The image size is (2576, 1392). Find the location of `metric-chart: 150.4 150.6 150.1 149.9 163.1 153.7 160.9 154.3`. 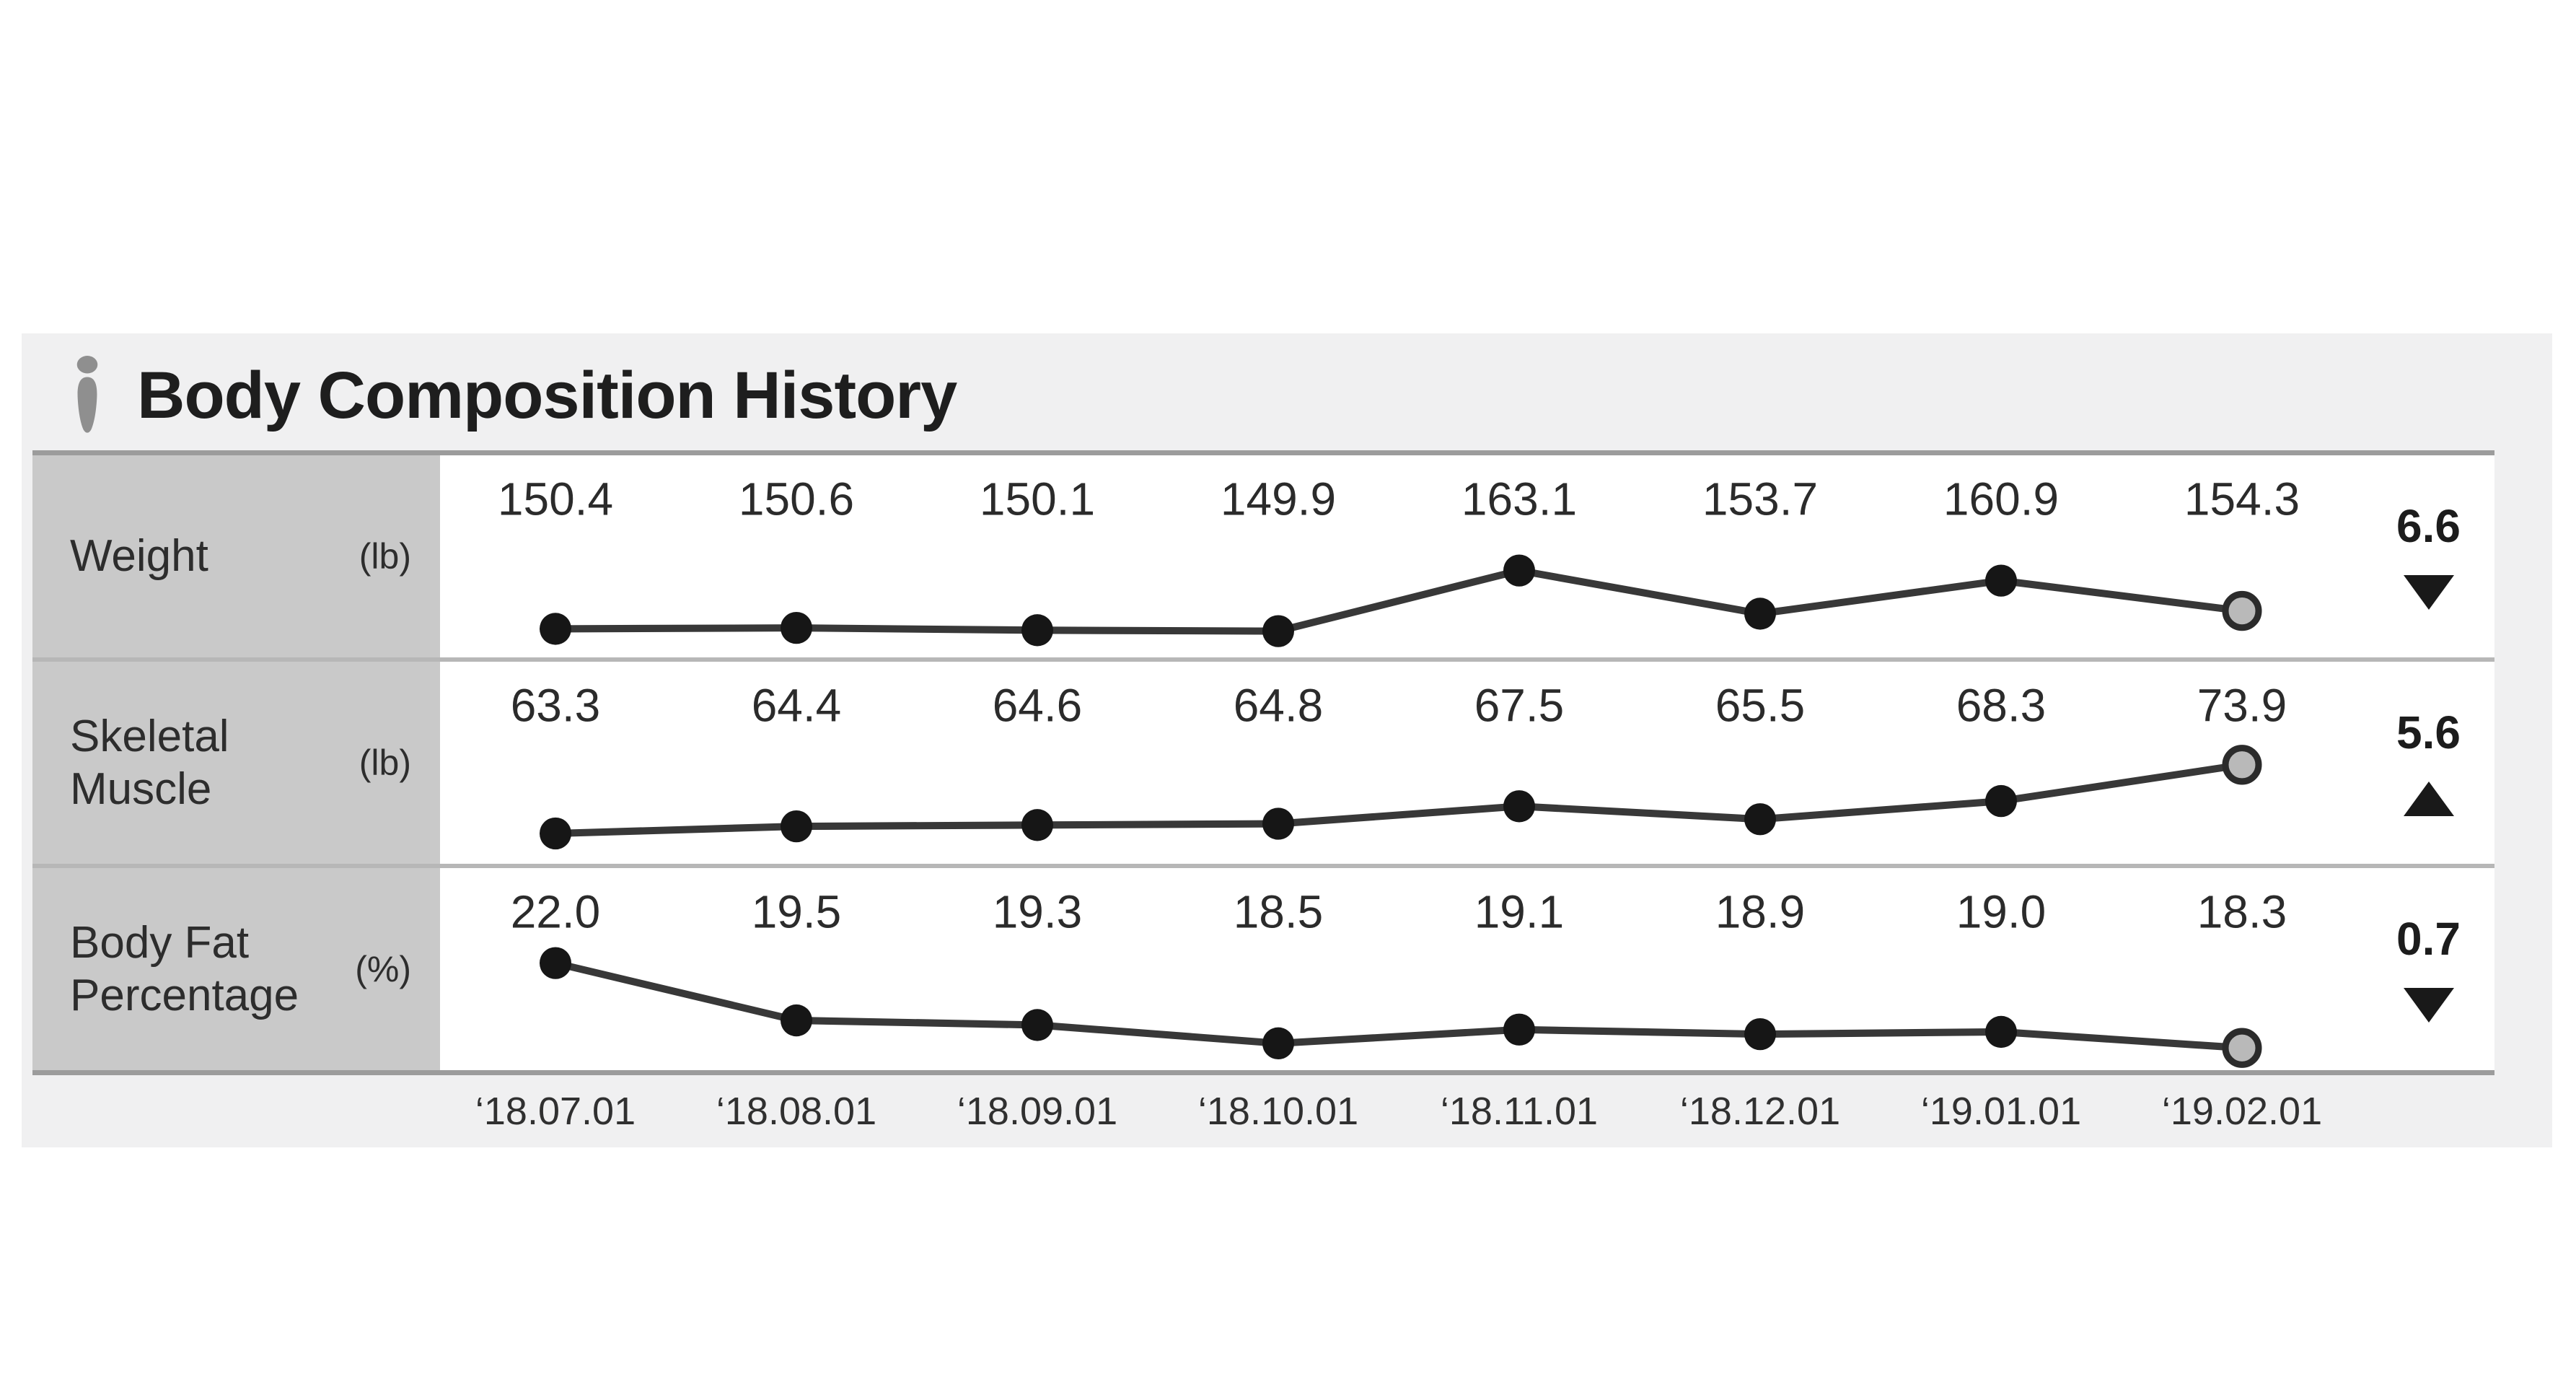

metric-chart: 150.4 150.6 150.1 149.9 163.1 153.7 160.9 154.3 is located at coordinates (1401, 556).